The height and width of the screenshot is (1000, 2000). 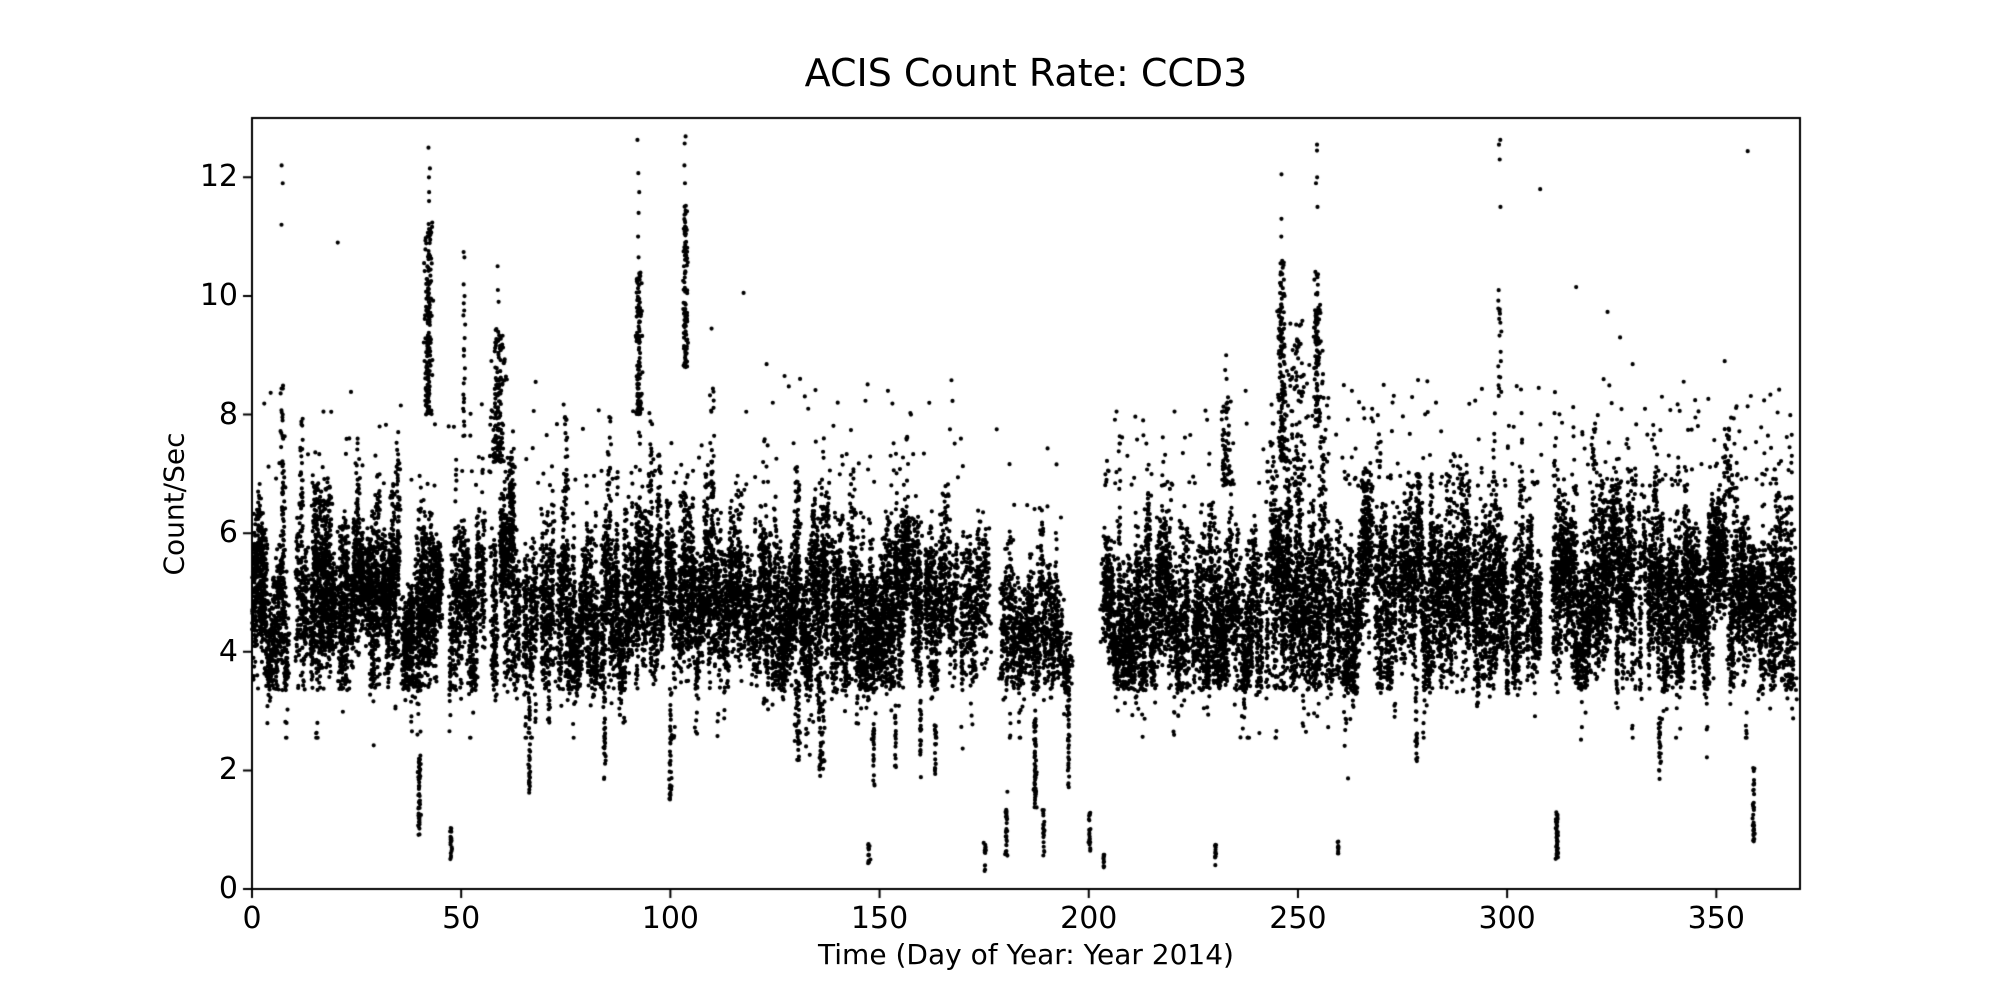 I want to click on x-tick-label: 100, so click(x=670, y=918).